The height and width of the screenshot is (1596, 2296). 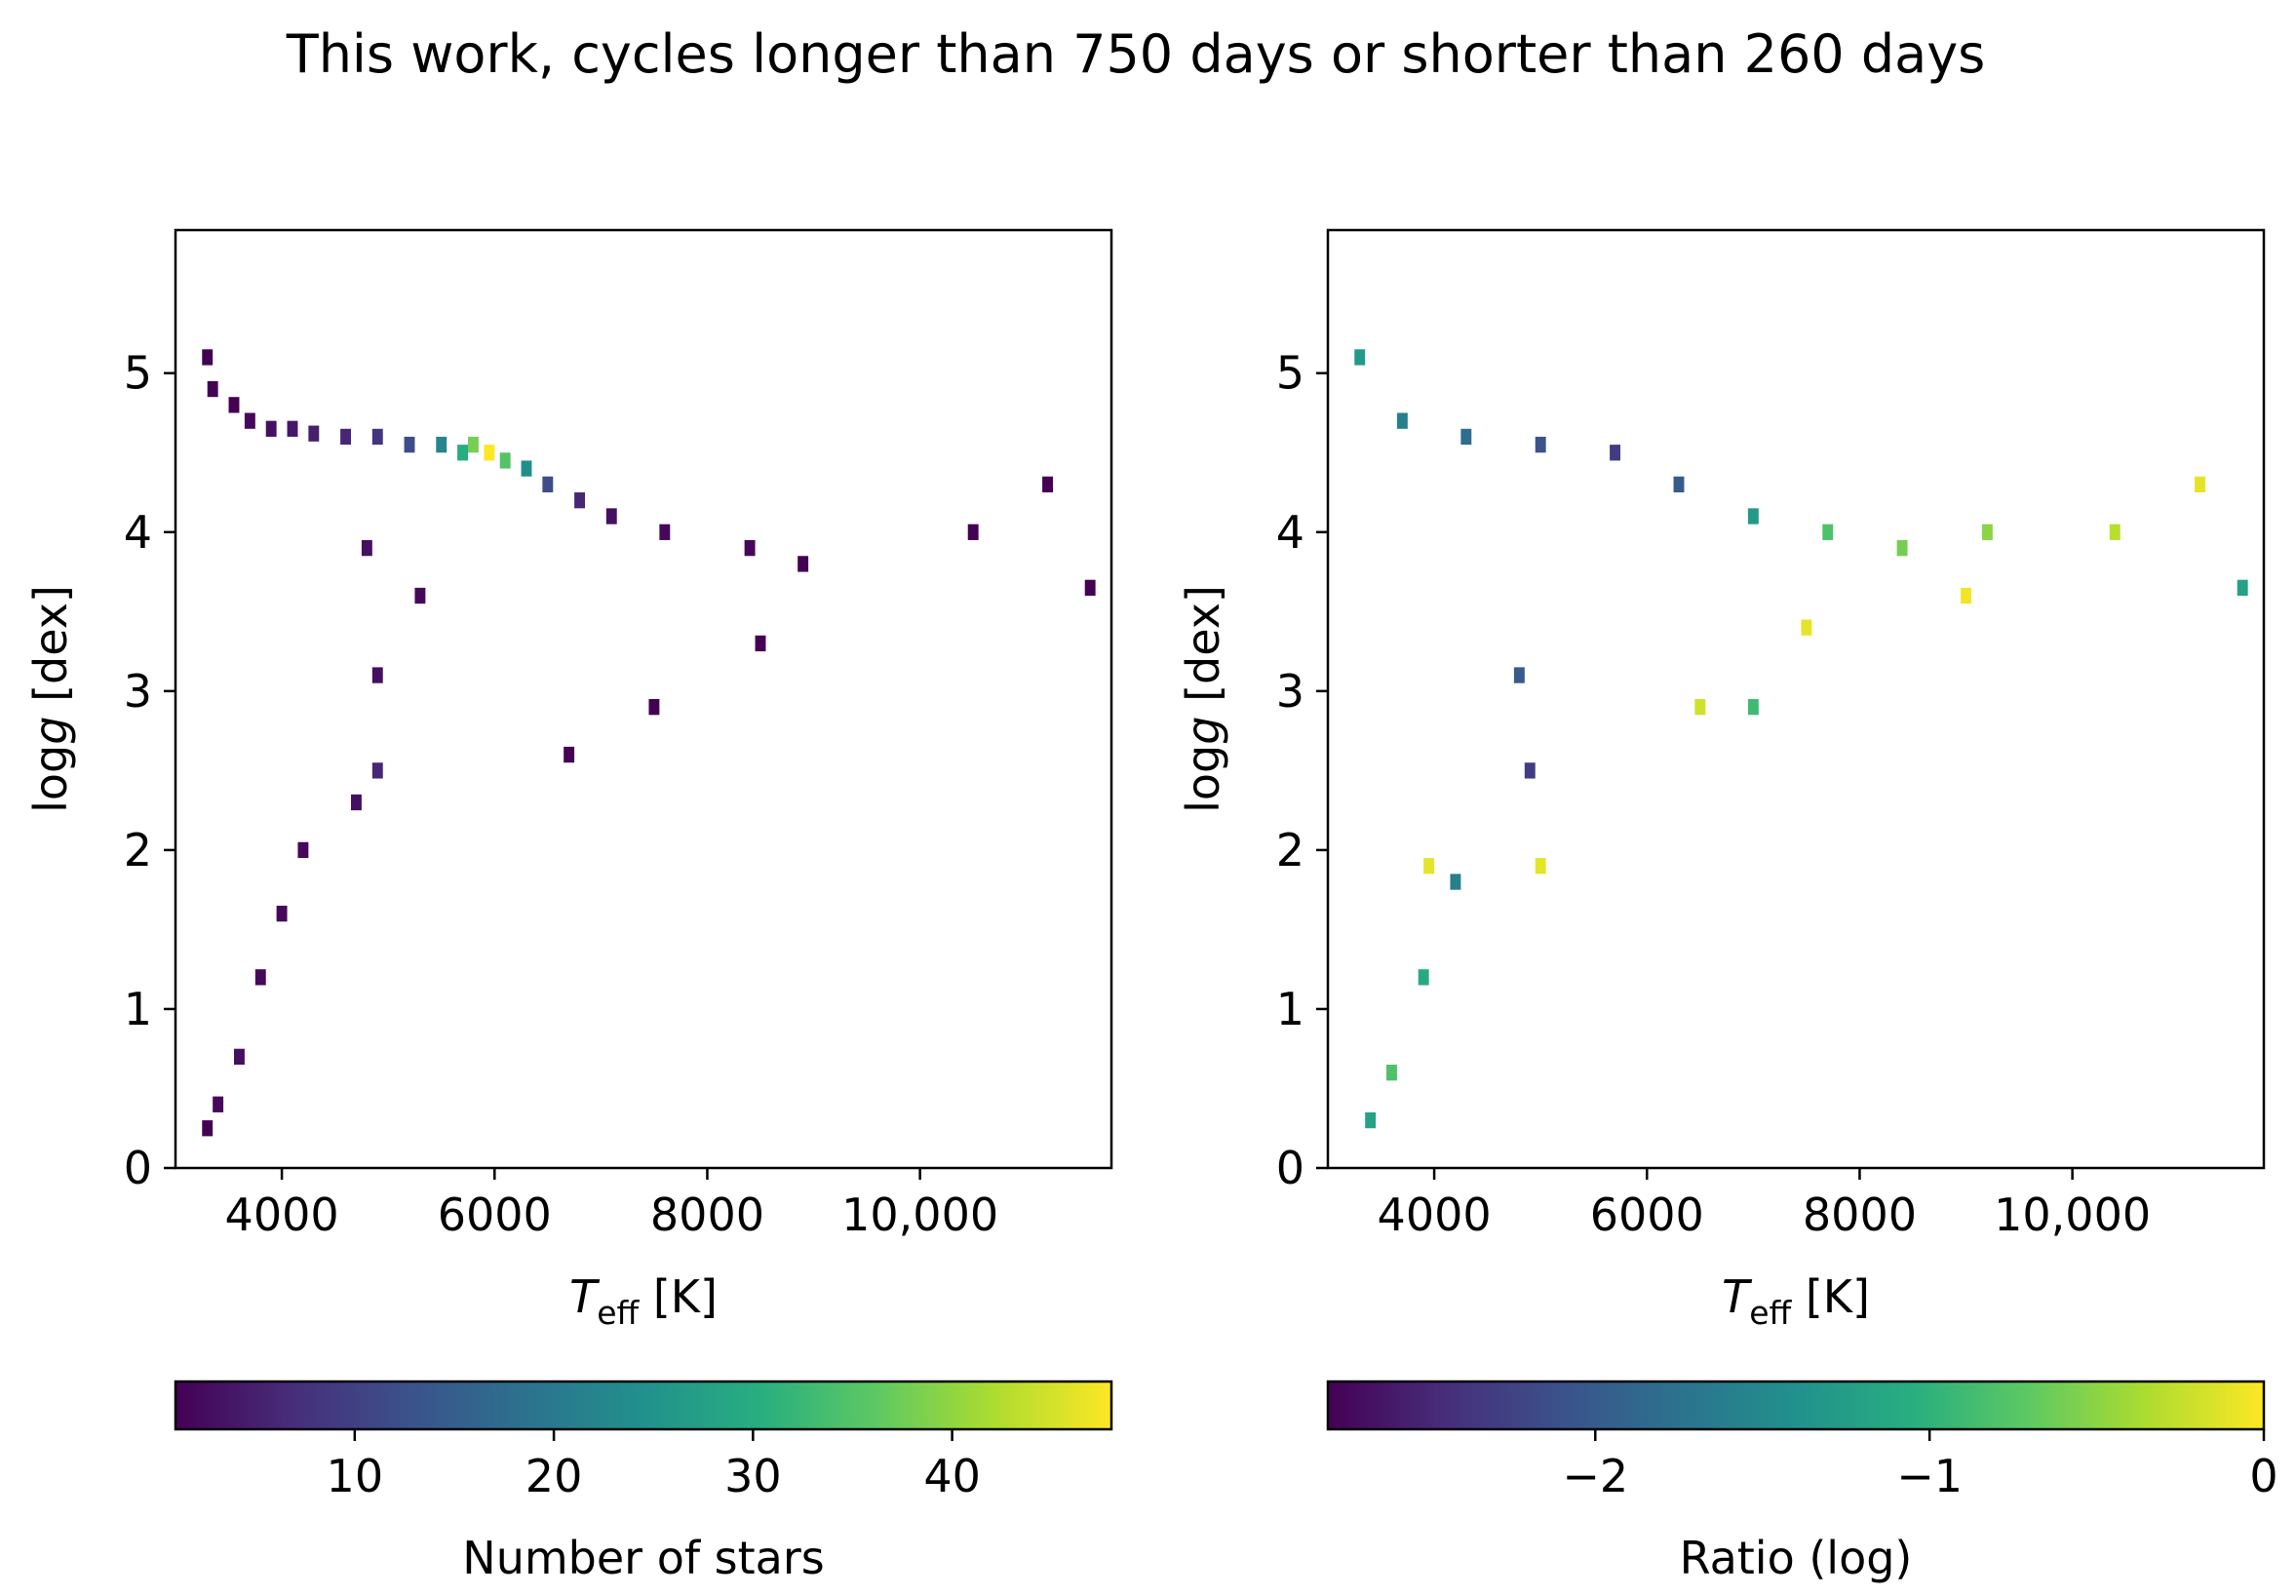 I want to click on colorbar-tick-label: 40, so click(x=952, y=1476).